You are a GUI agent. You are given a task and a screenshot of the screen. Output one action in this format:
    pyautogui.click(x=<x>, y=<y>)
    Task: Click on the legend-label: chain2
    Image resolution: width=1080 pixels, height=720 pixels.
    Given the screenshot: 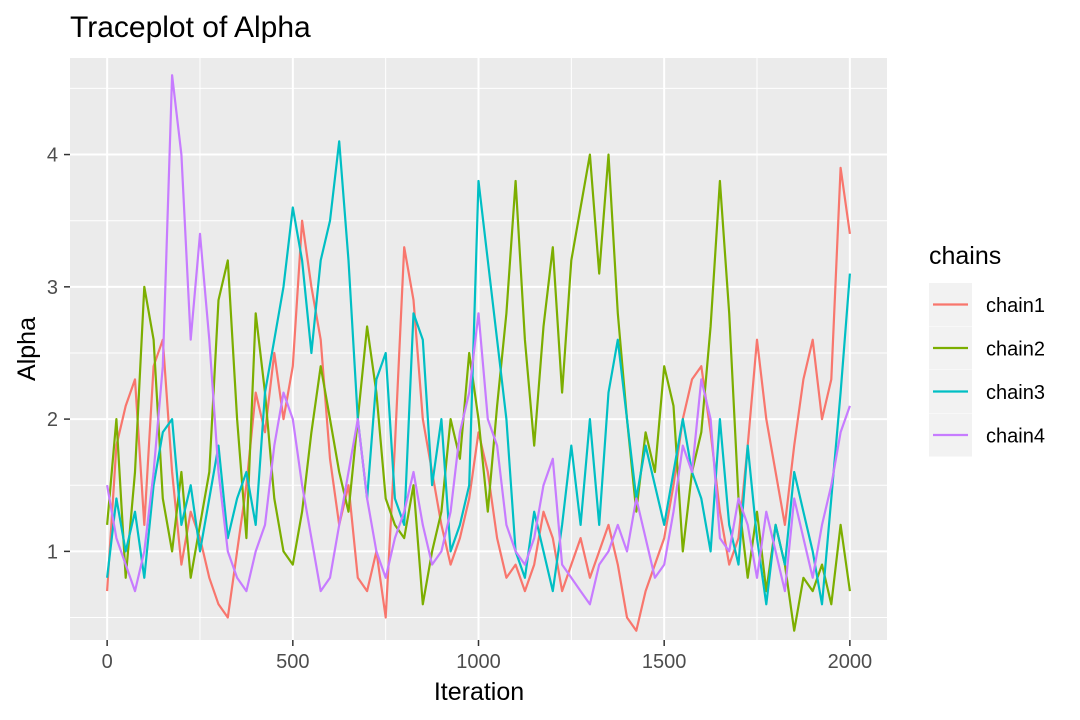 What is the action you would take?
    pyautogui.click(x=1015, y=350)
    